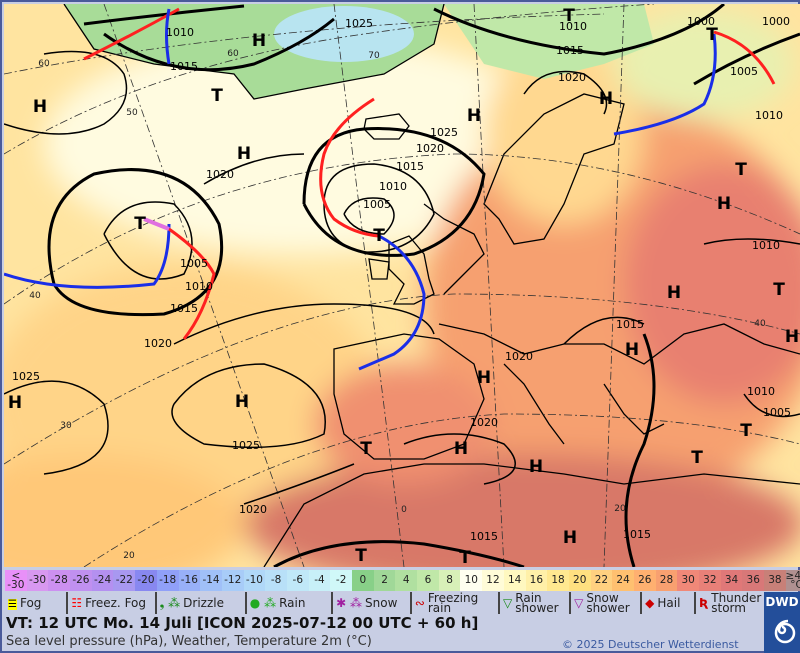 This screenshot has height=653, width=800. What do you see at coordinates (146, 580) in the screenshot?
I see `scale-swatch: -20` at bounding box center [146, 580].